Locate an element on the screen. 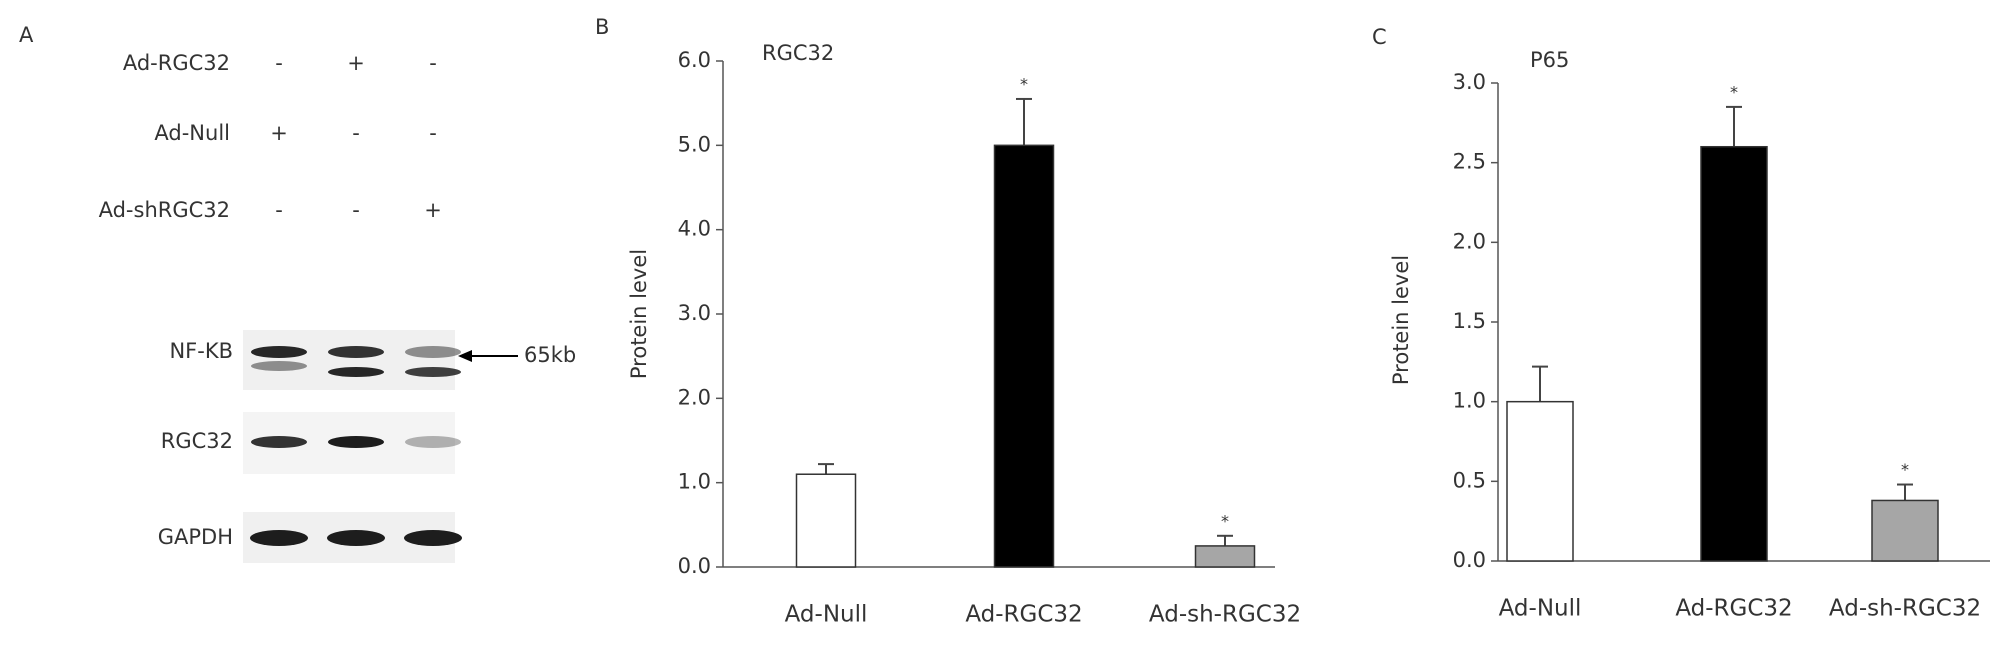  chart-title: P65 is located at coordinates (1549, 60).